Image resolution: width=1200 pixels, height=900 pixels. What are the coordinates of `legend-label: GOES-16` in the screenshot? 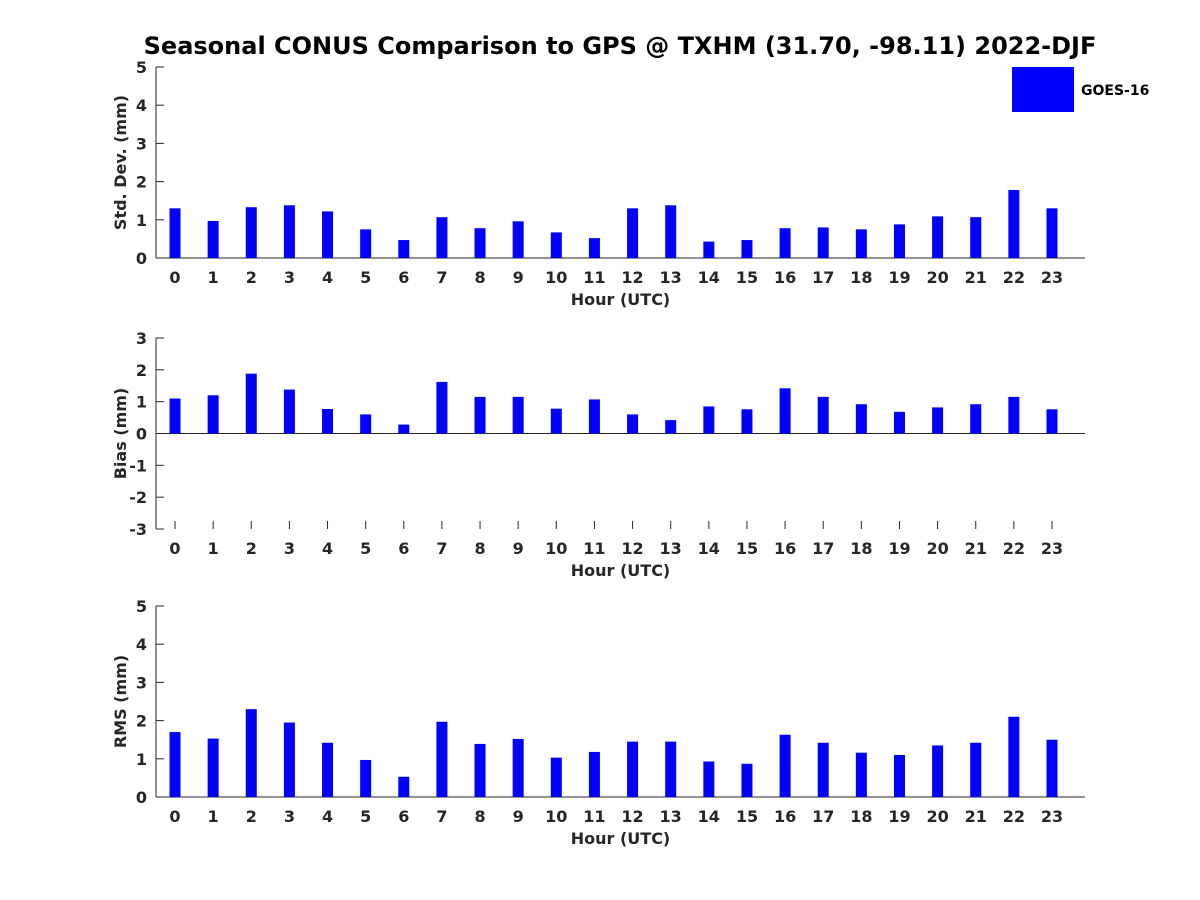 It's located at (1115, 91).